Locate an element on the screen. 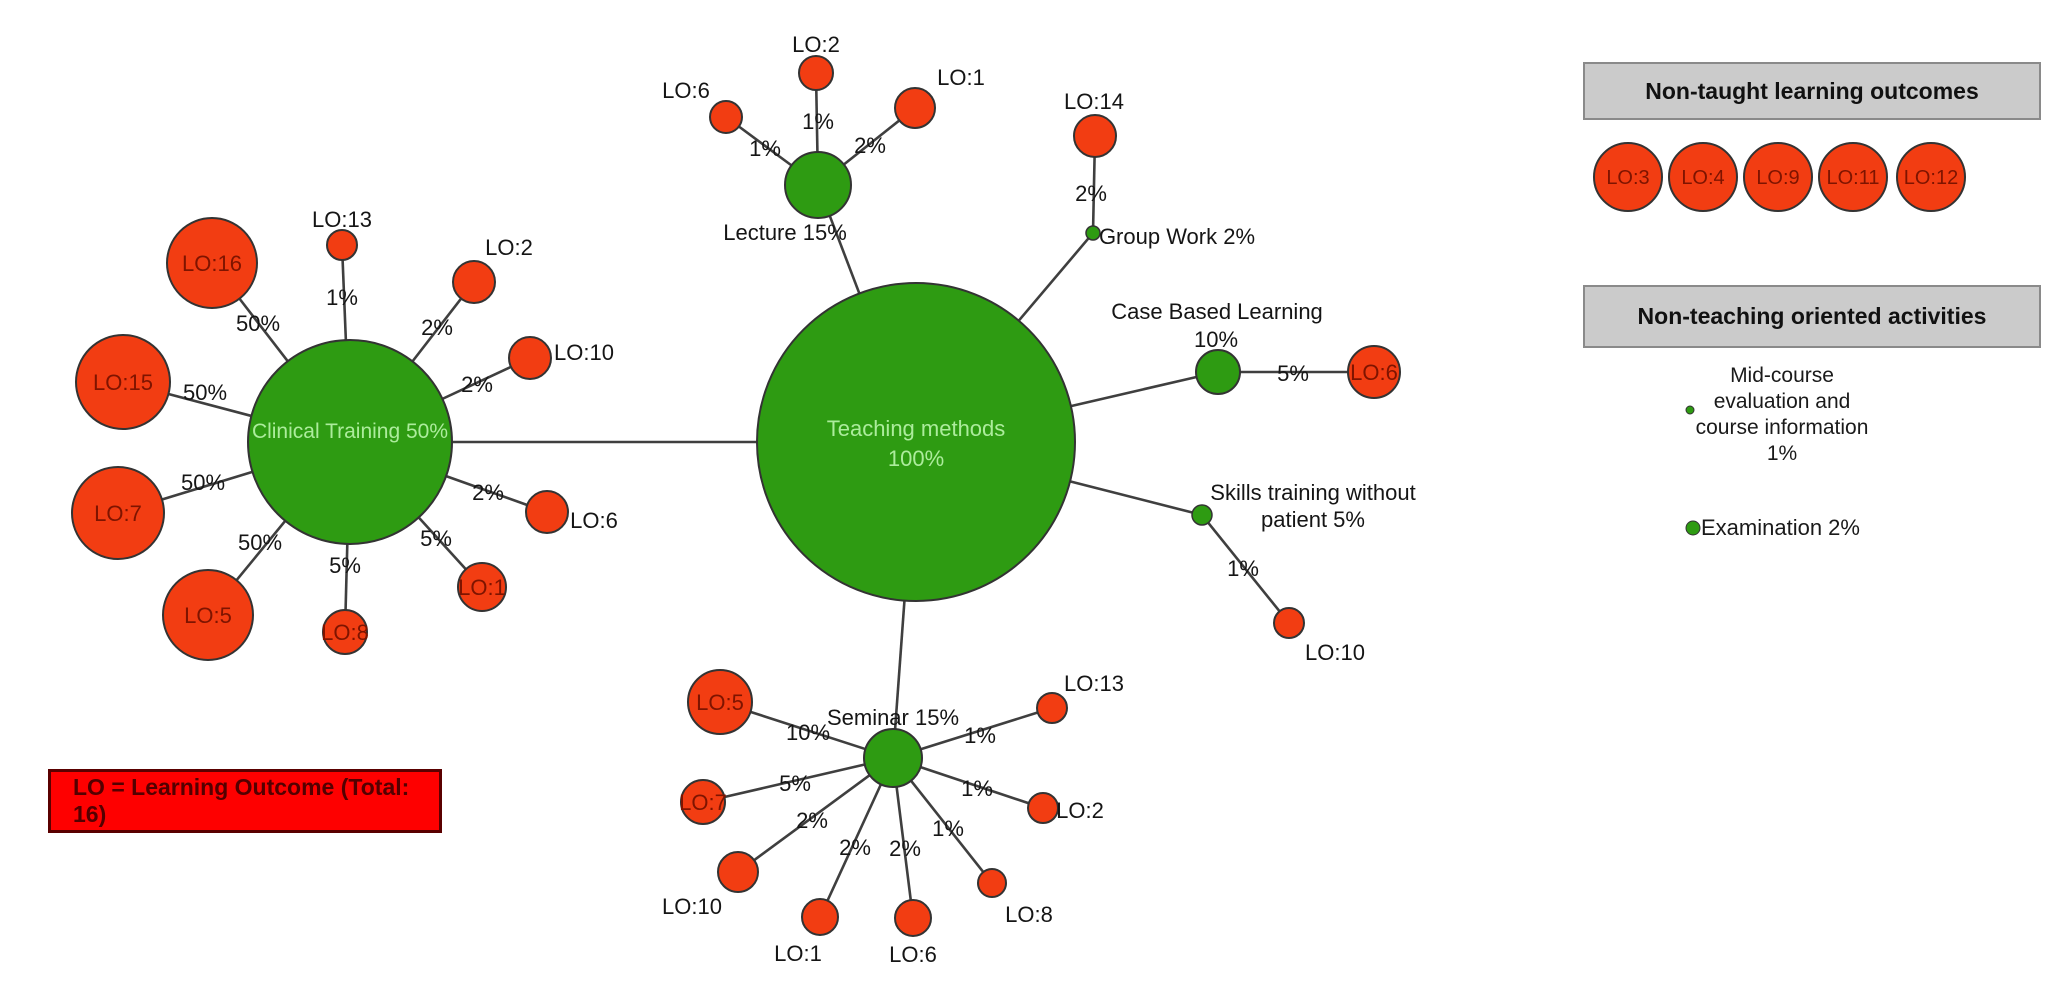  edge-label-clinical-c15: 50% is located at coordinates (205, 392).